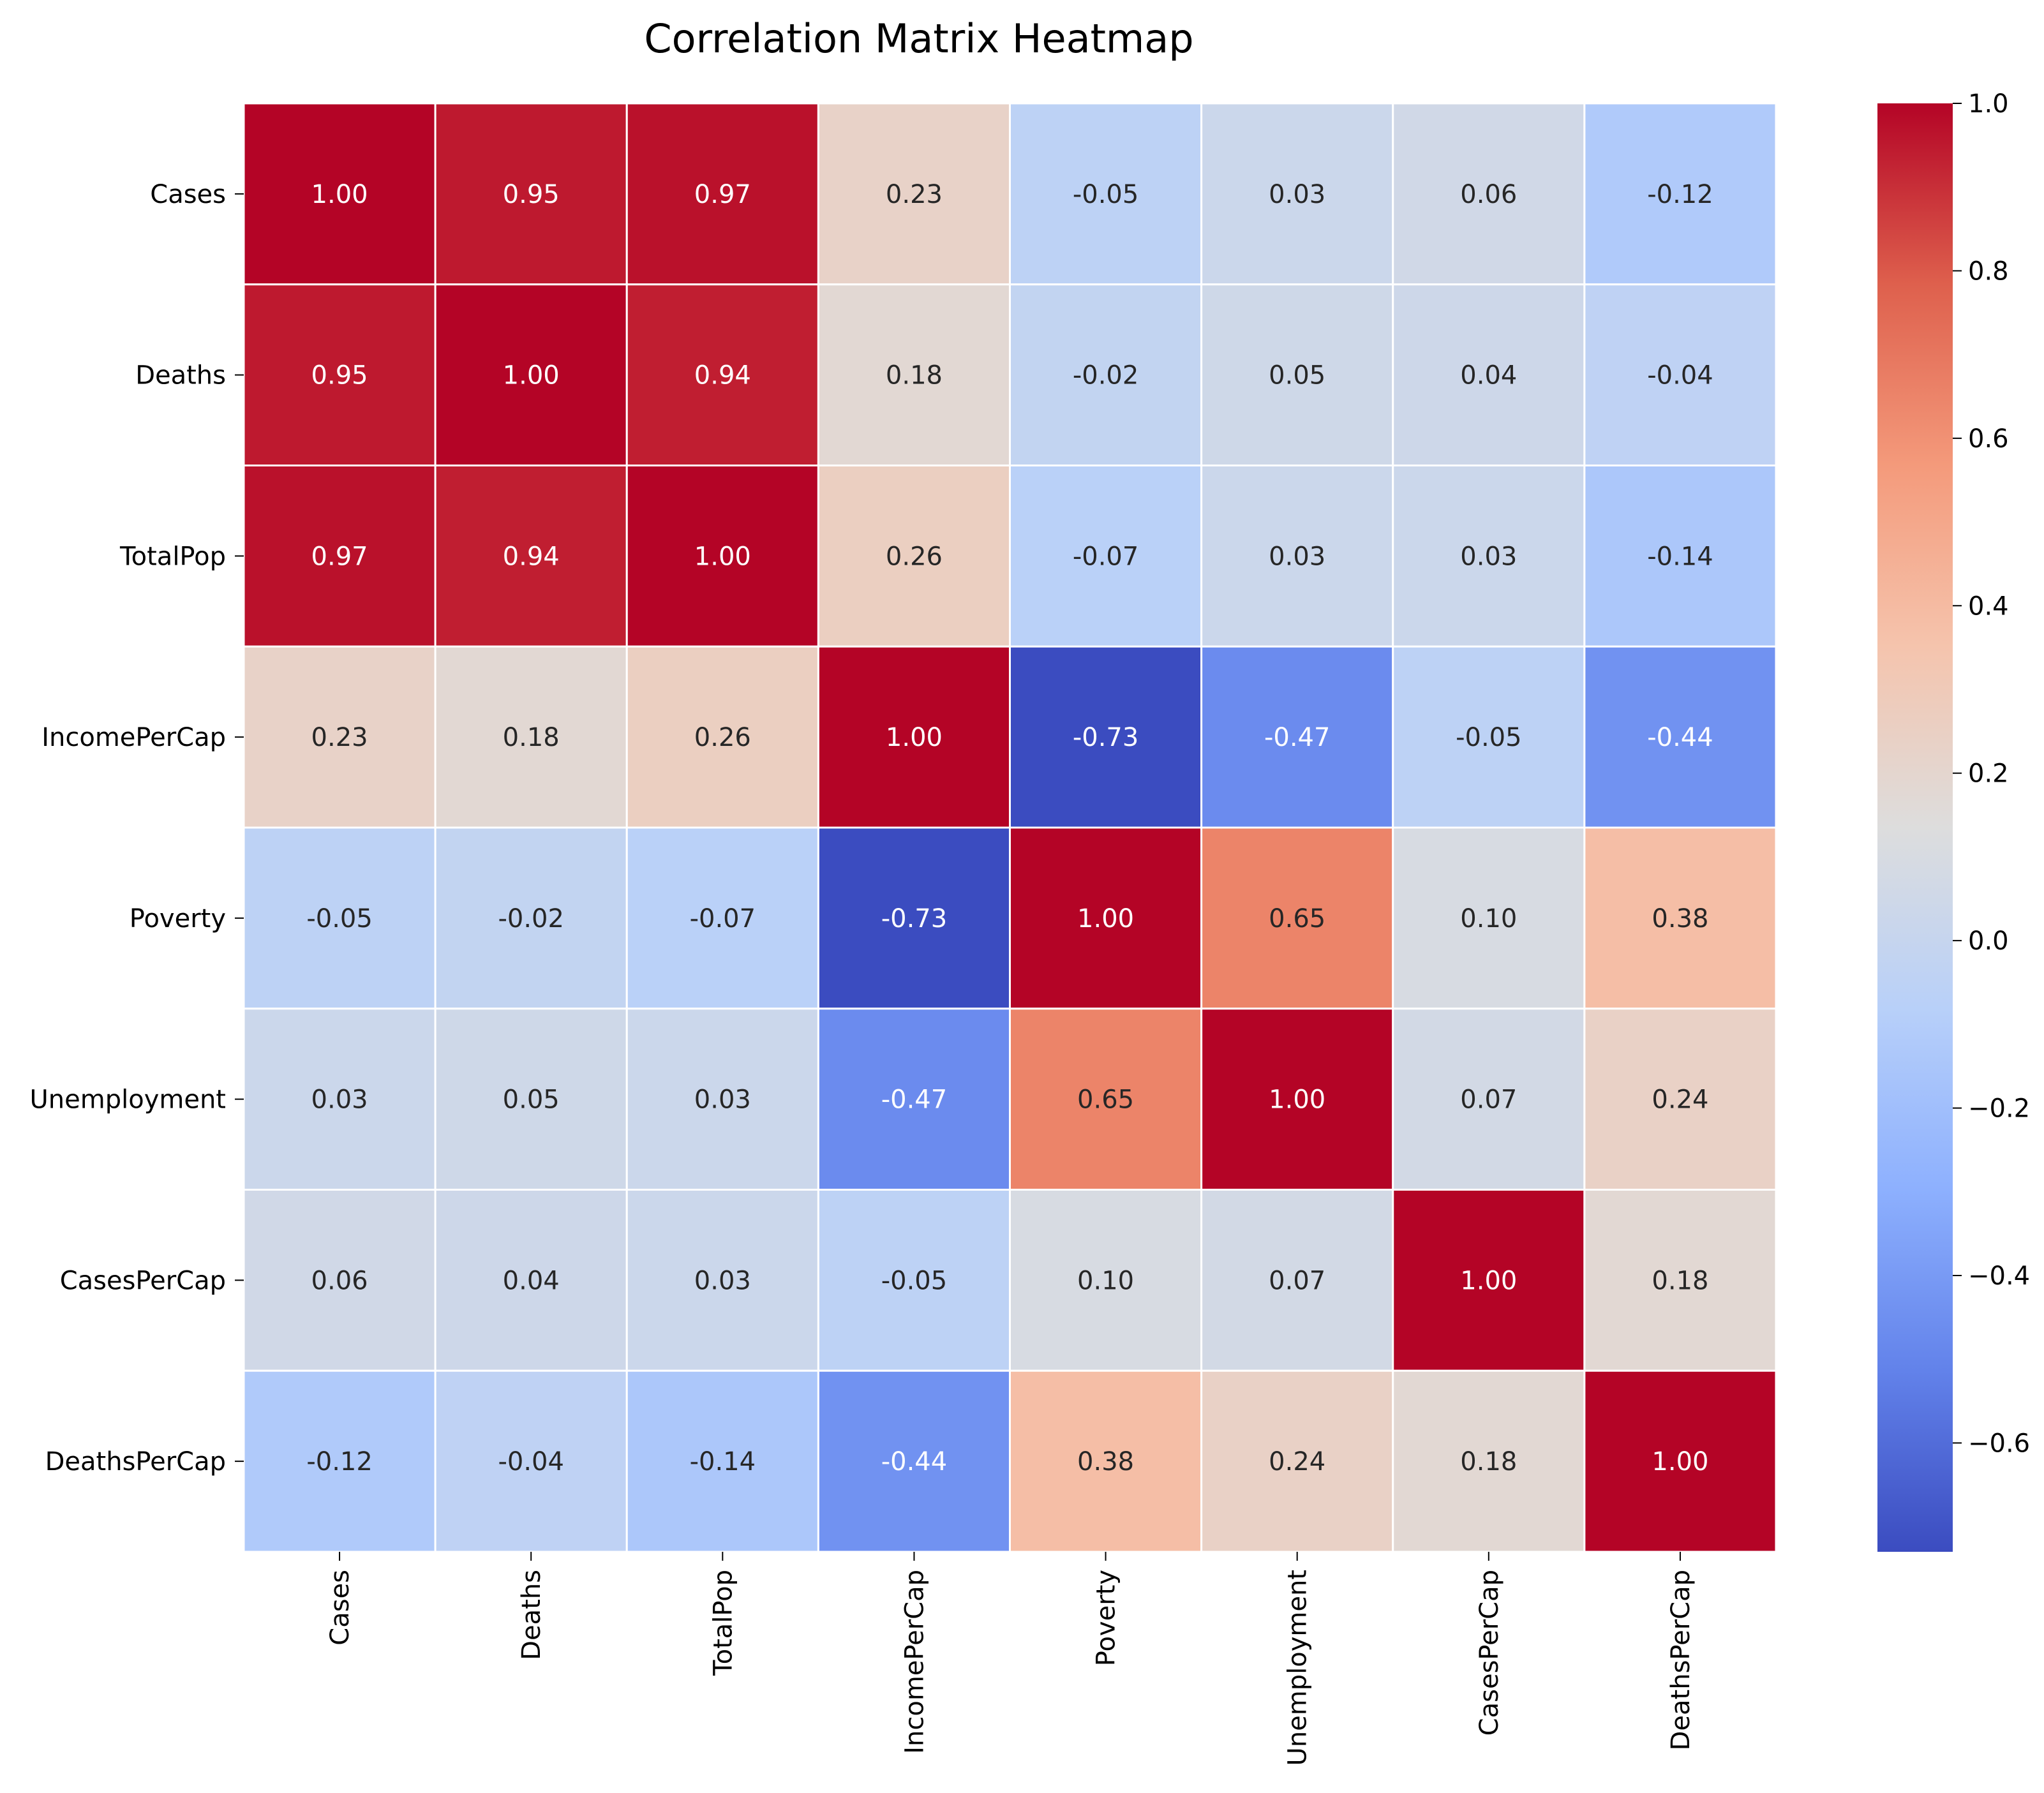  I want to click on cell-value-label: -0.07, so click(1106, 556).